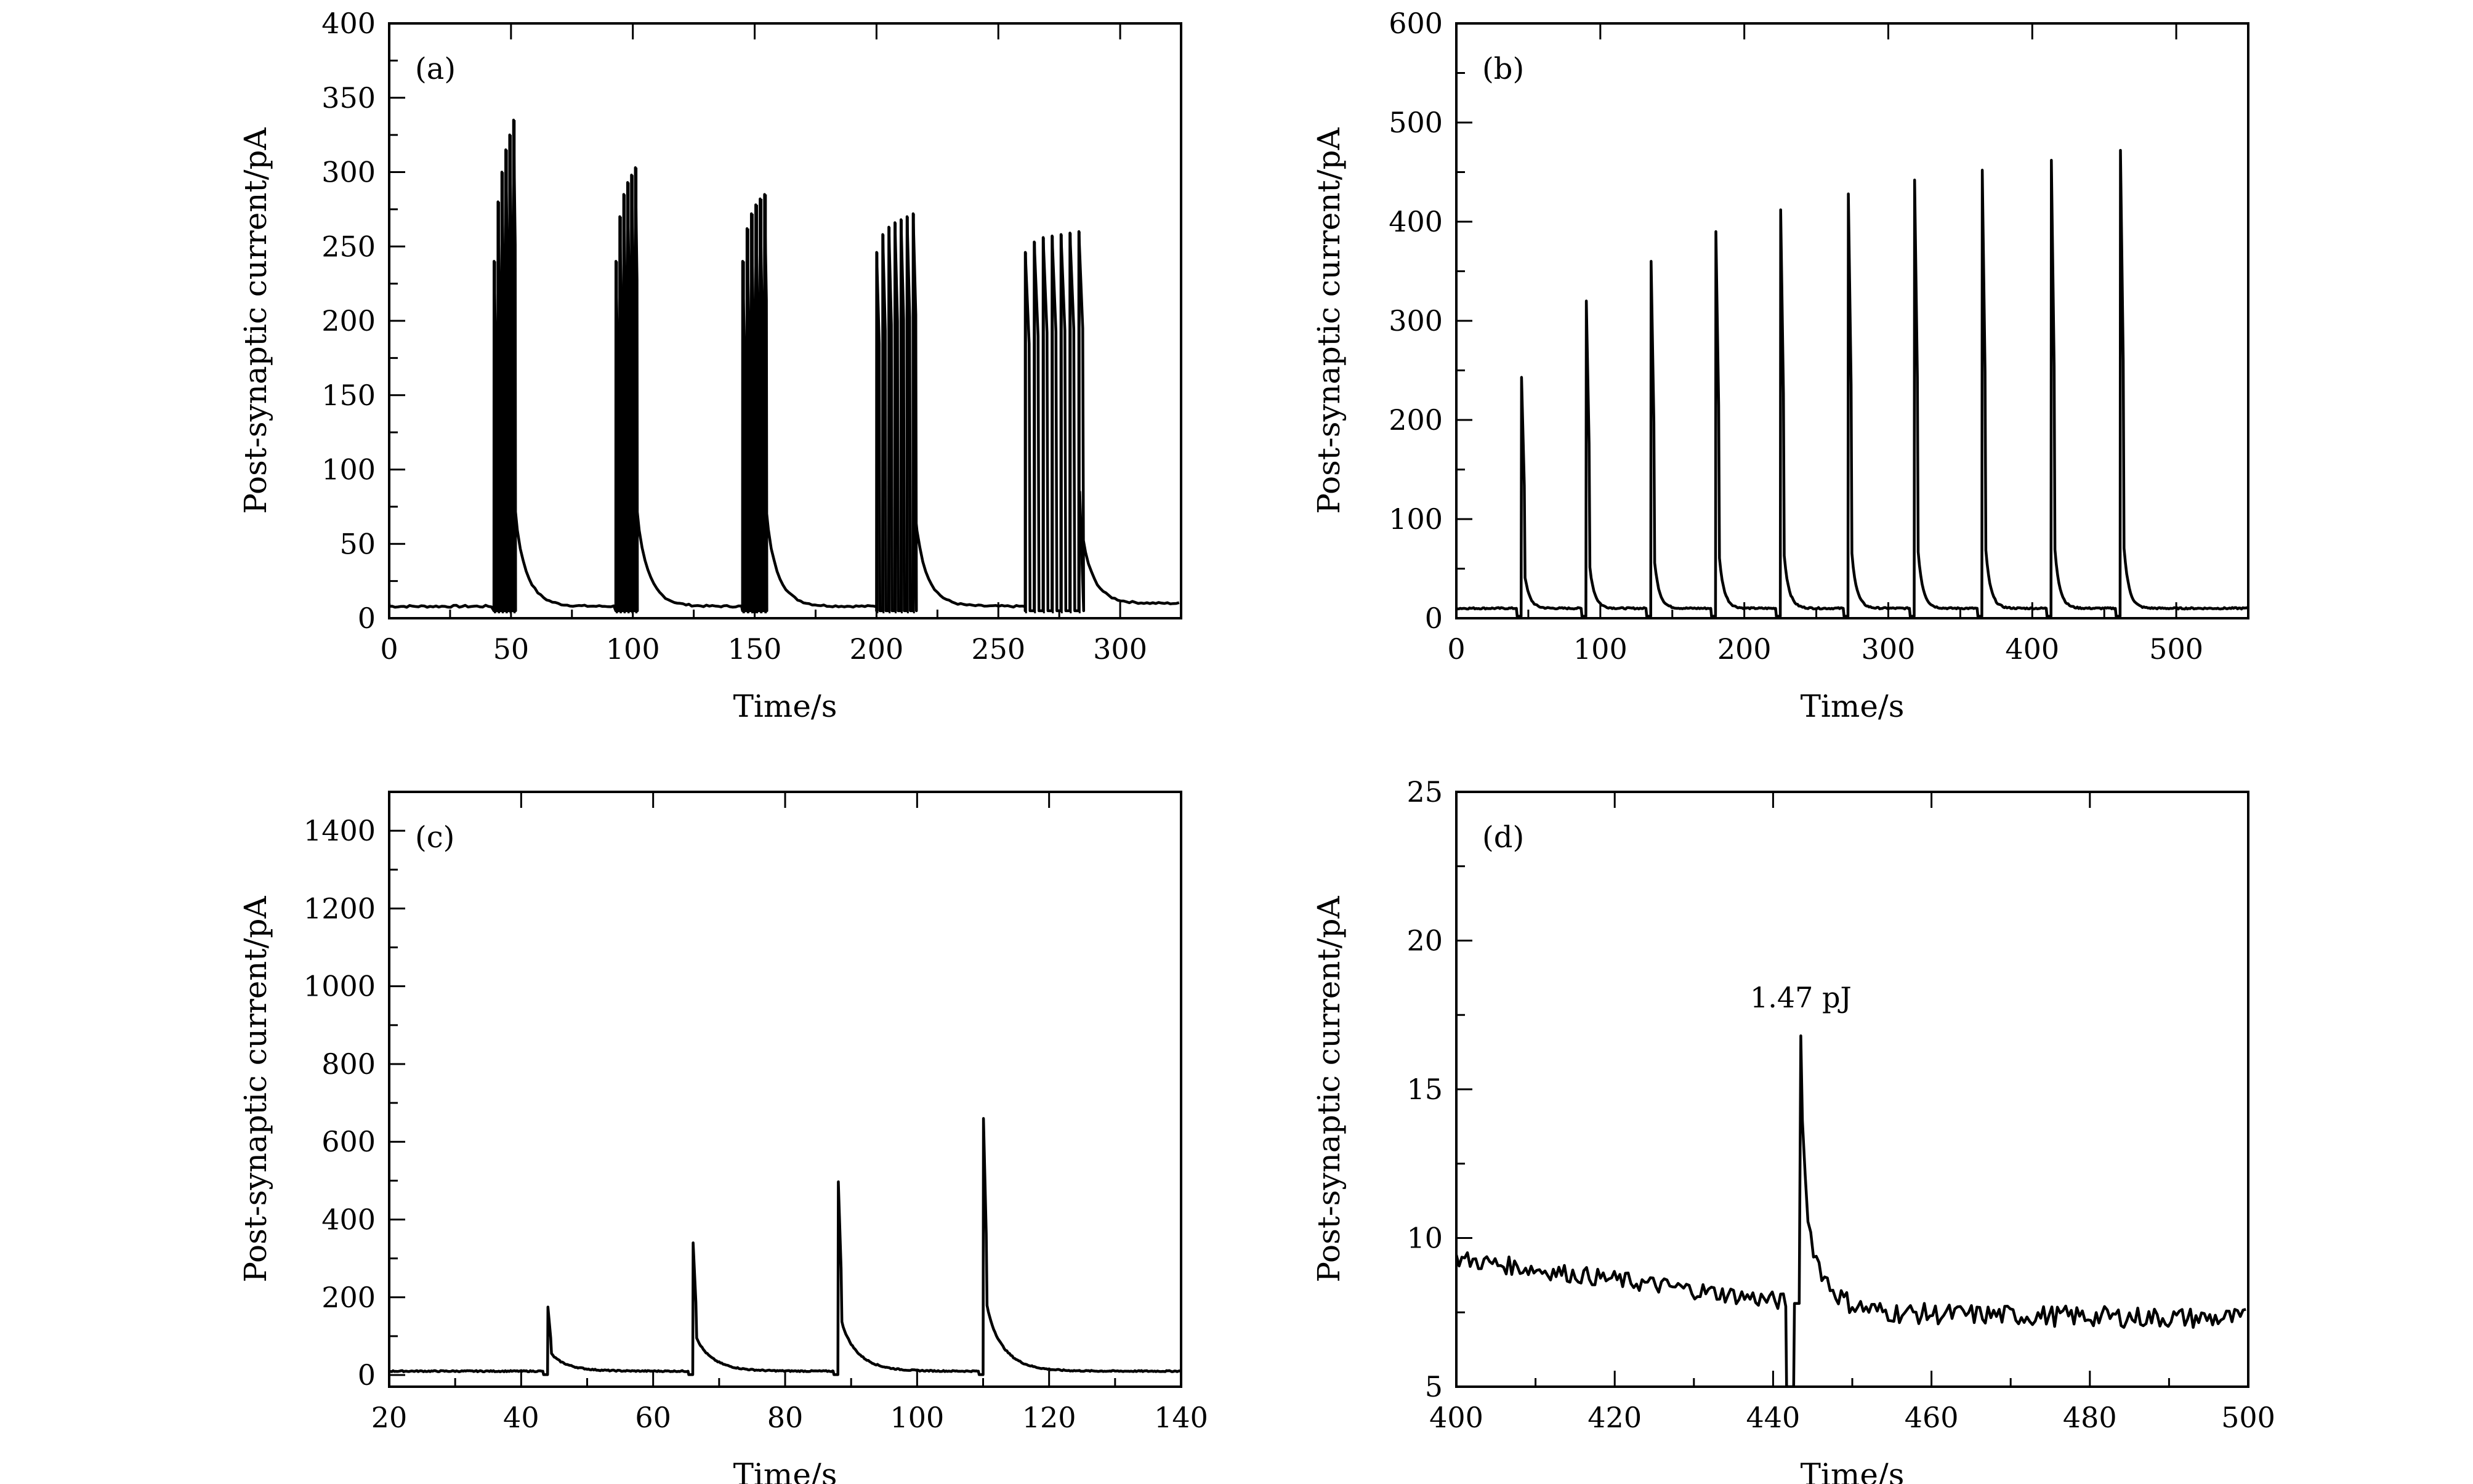 The image size is (2473, 1484). What do you see at coordinates (1456, 1417) in the screenshot?
I see `x-tick-label: 400` at bounding box center [1456, 1417].